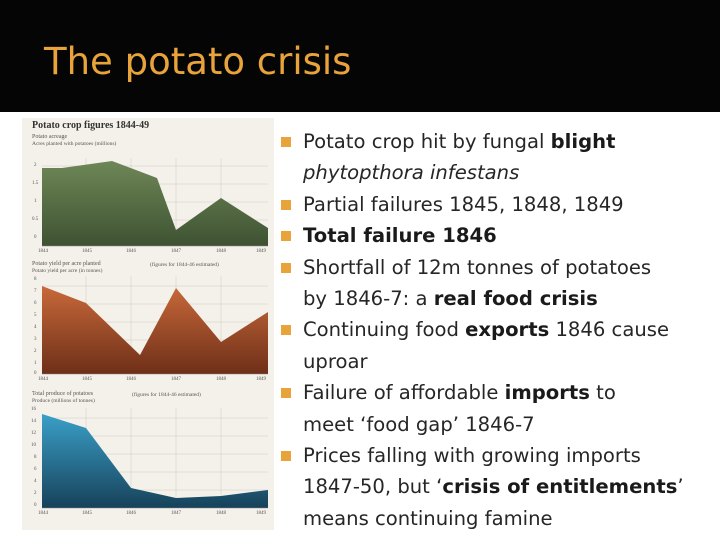 The height and width of the screenshot is (540, 720). Describe the element at coordinates (477, 267) in the screenshot. I see `bullet-text: Shortfall of 12m tonnes of potatoes` at that location.